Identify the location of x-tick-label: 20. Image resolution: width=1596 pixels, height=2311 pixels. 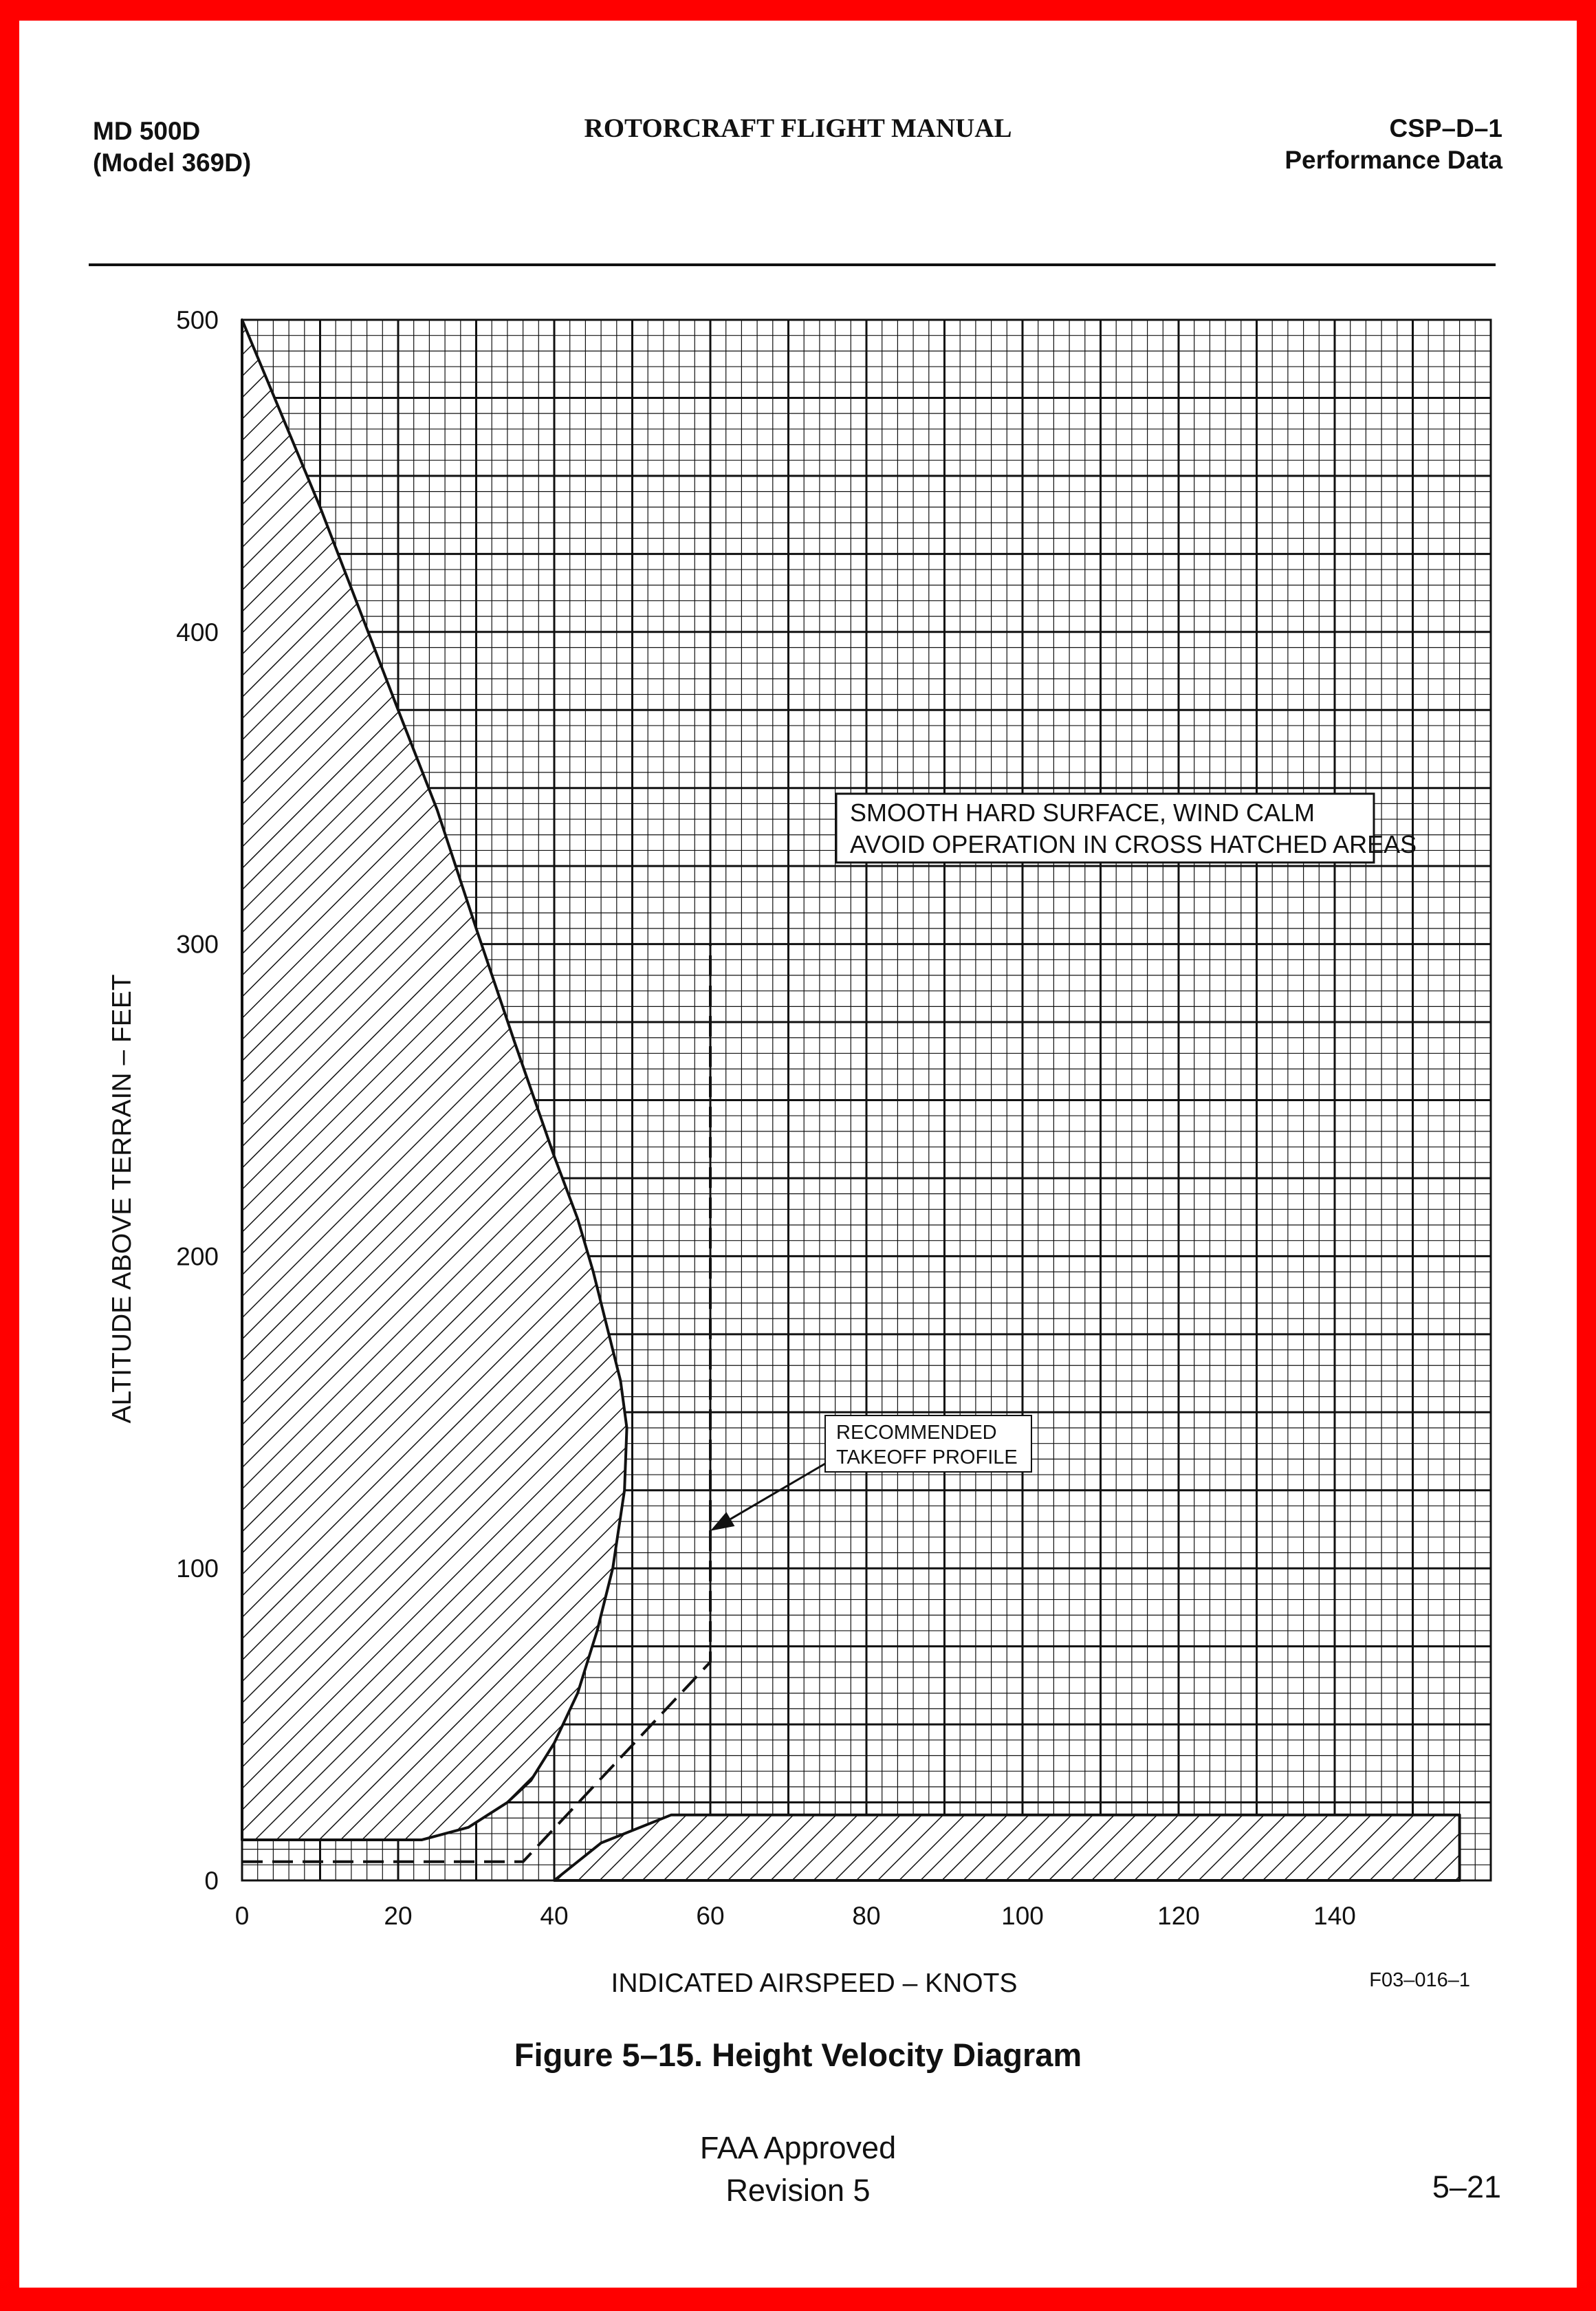
(398, 1916).